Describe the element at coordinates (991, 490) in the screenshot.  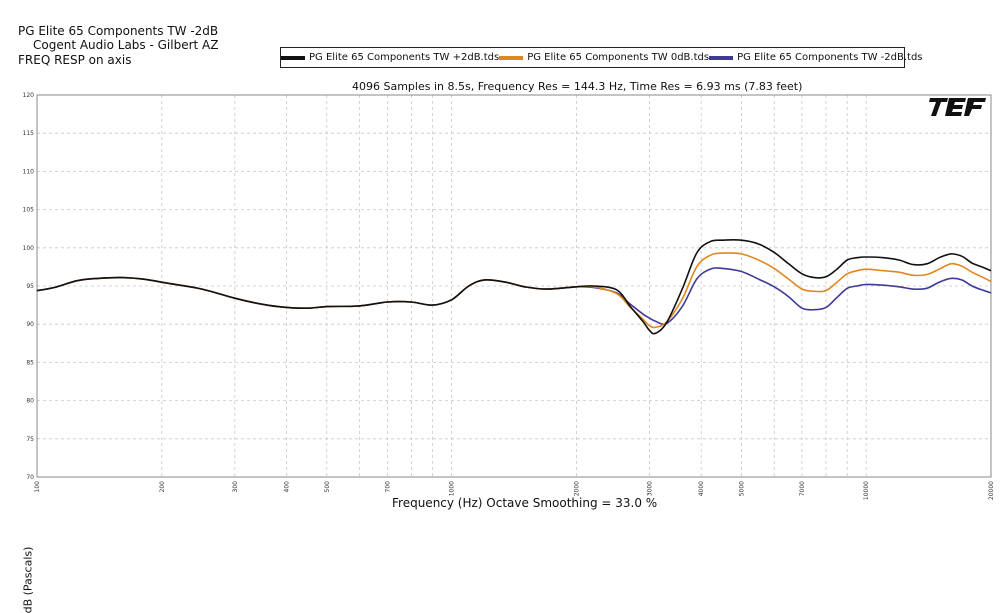
I see `x-tick-label: 20000` at that location.